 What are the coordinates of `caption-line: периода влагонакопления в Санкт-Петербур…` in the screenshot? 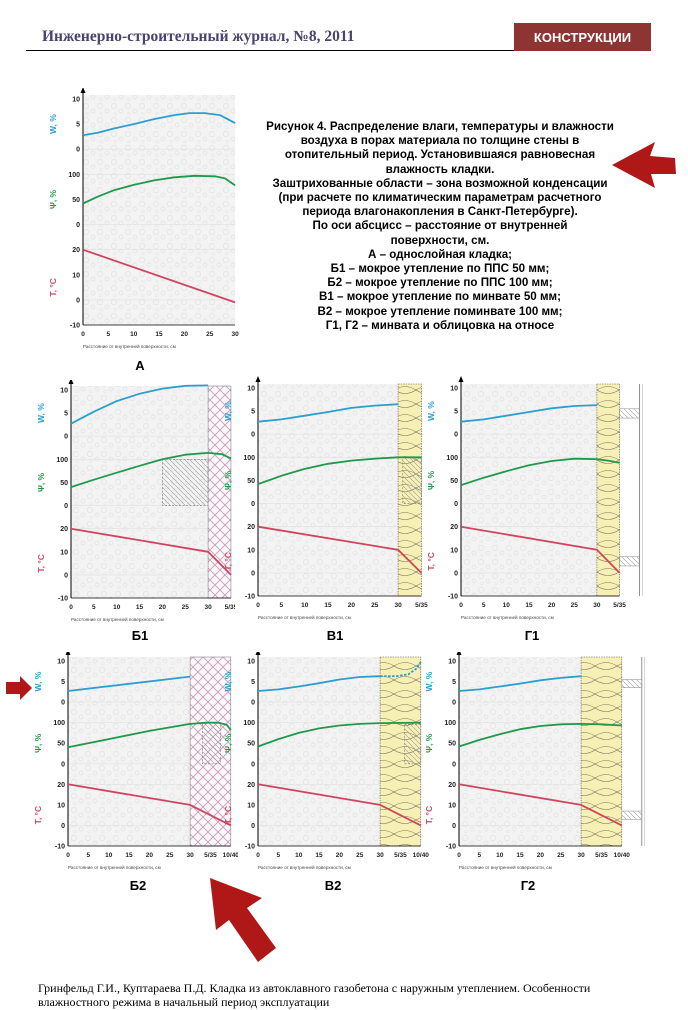 It's located at (440, 212).